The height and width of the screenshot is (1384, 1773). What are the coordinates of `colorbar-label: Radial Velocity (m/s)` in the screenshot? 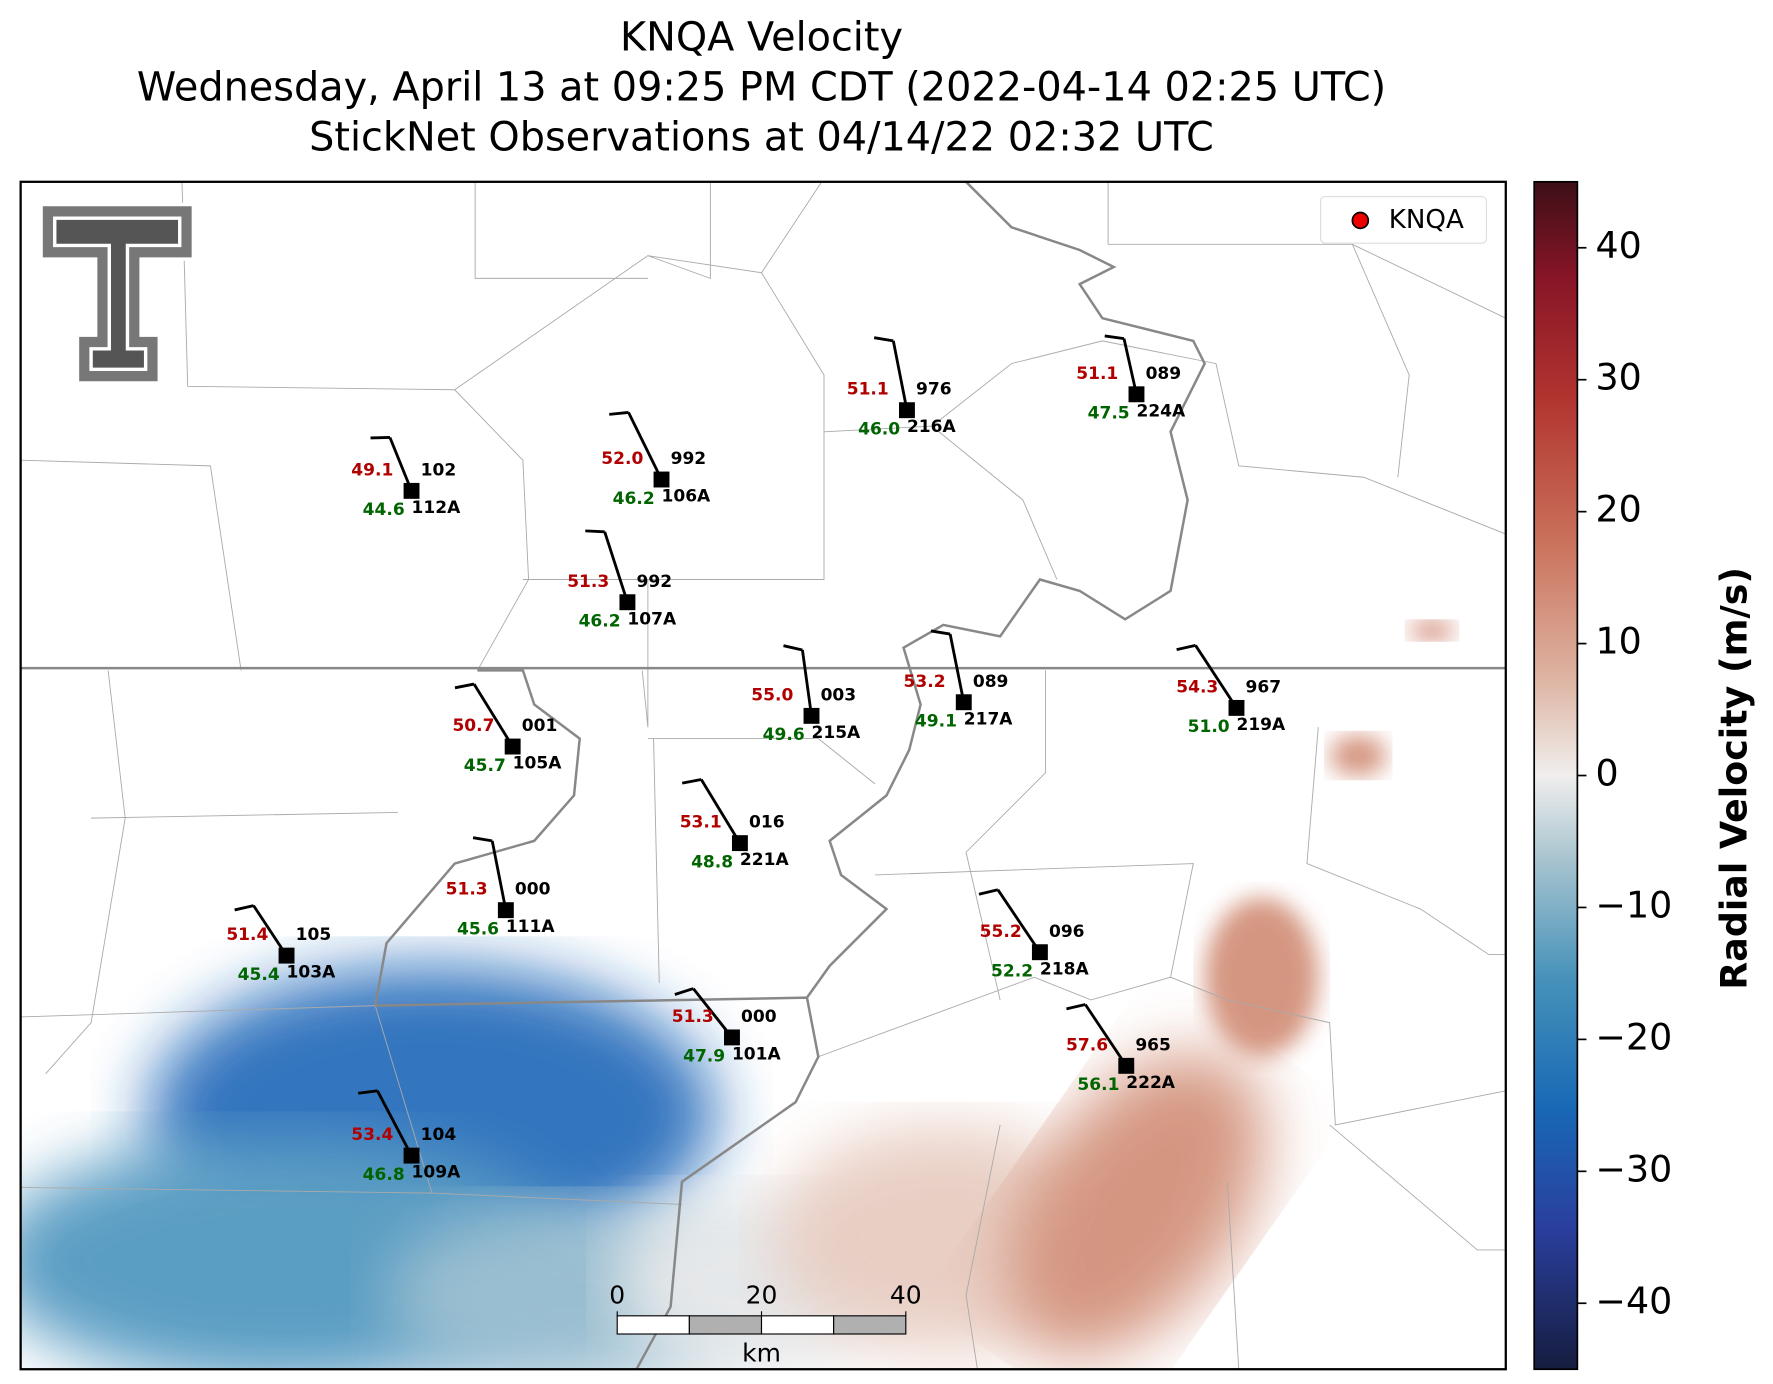 It's located at (1733, 778).